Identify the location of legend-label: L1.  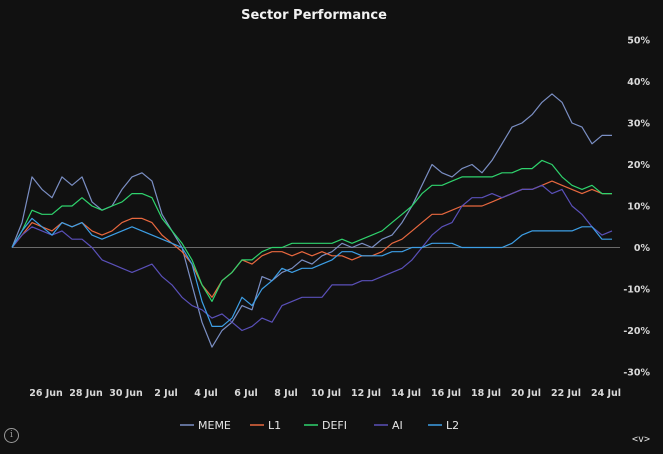
(274, 425).